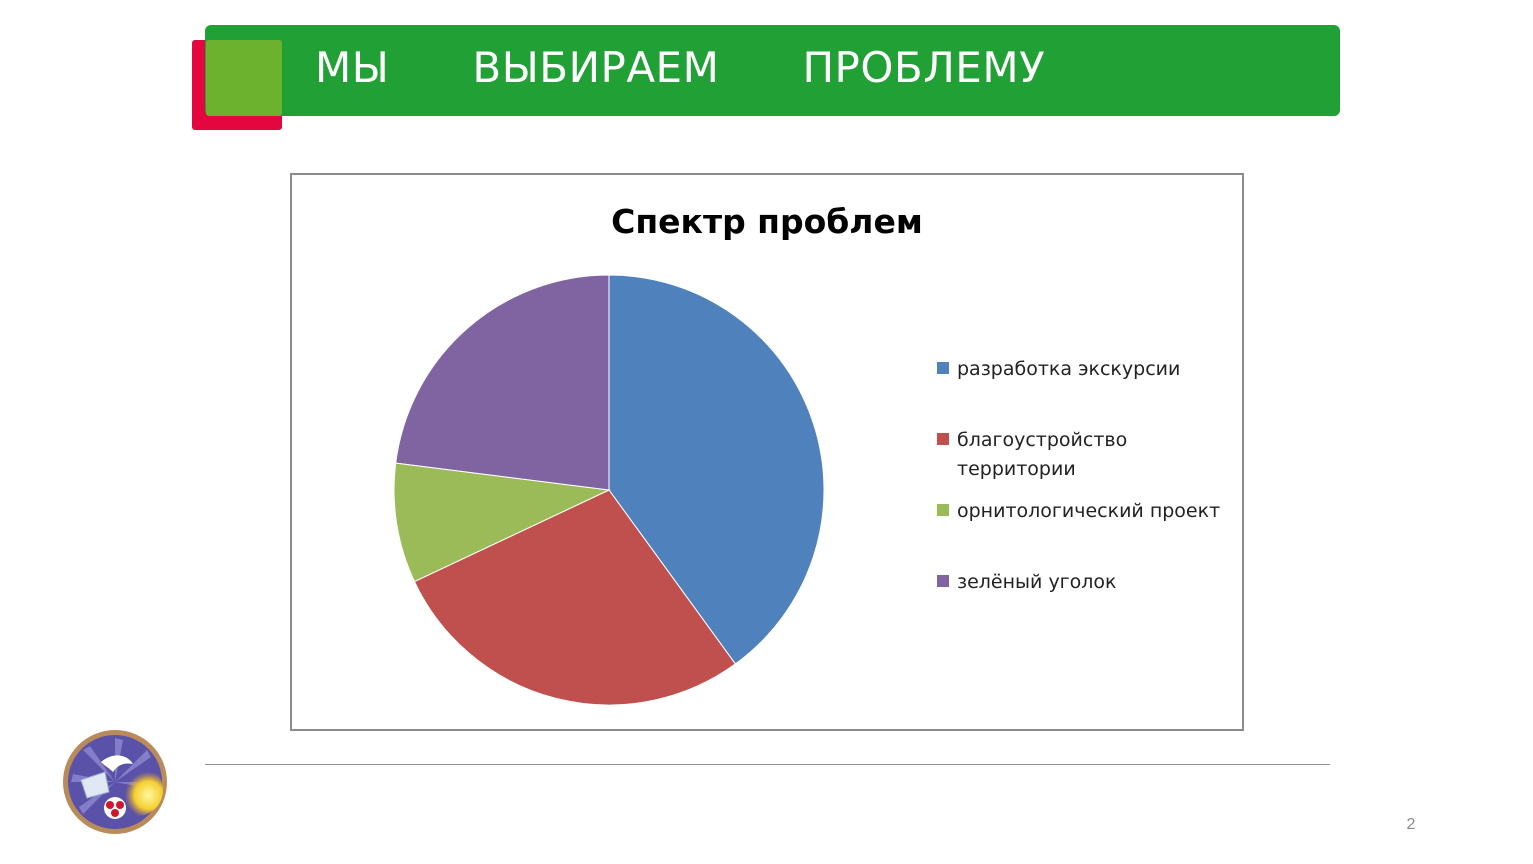 The height and width of the screenshot is (864, 1533). What do you see at coordinates (767, 764) in the screenshot?
I see `footer-divider` at bounding box center [767, 764].